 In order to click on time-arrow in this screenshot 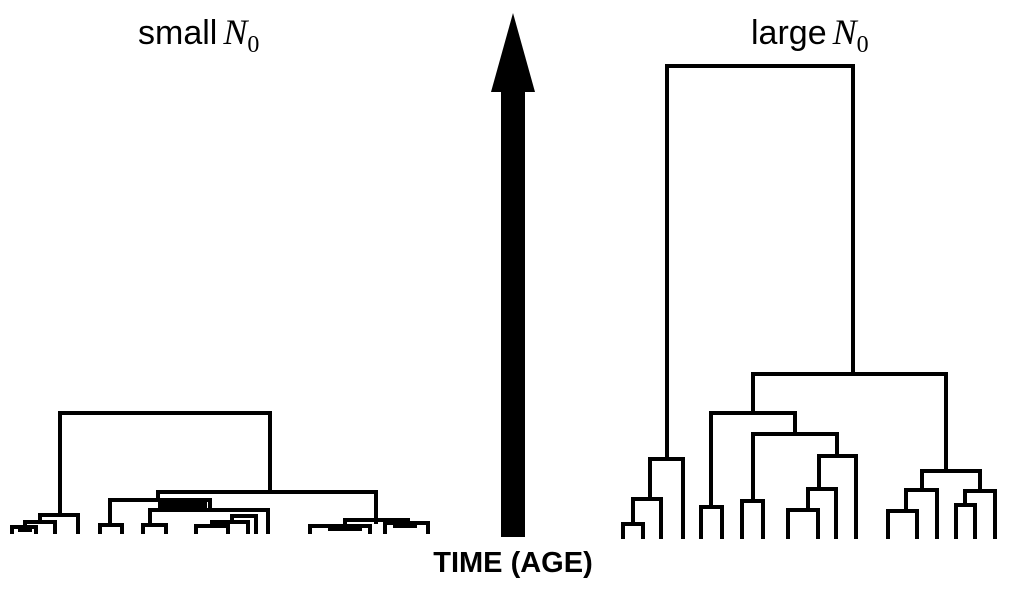, I will do `click(513, 275)`.